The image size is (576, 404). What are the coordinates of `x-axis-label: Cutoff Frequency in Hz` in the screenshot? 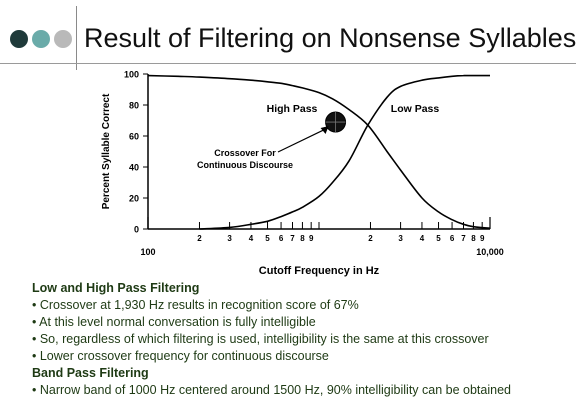 It's located at (319, 271).